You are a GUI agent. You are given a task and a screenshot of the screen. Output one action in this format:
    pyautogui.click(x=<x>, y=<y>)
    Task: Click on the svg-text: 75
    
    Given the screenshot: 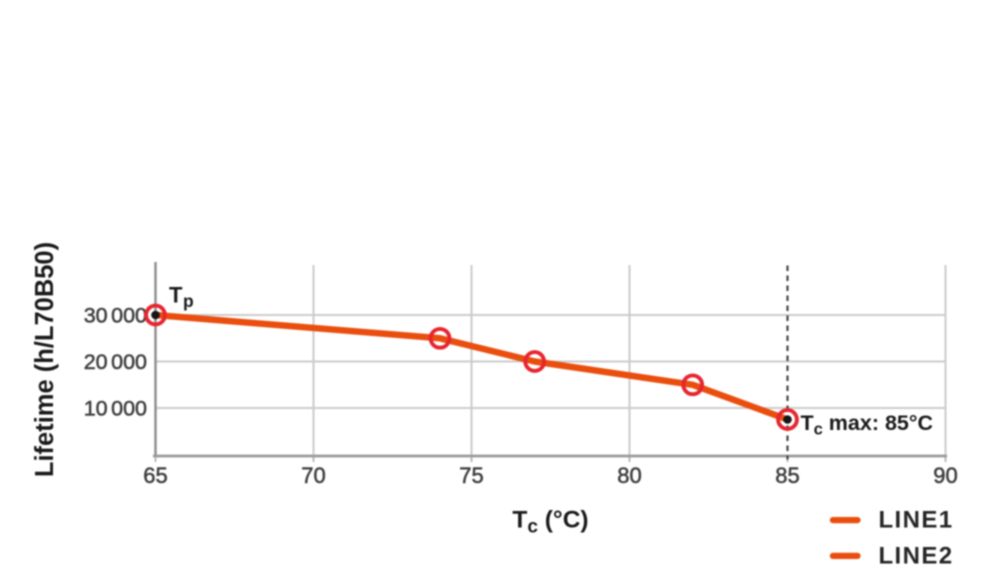 What is the action you would take?
    pyautogui.click(x=471, y=475)
    